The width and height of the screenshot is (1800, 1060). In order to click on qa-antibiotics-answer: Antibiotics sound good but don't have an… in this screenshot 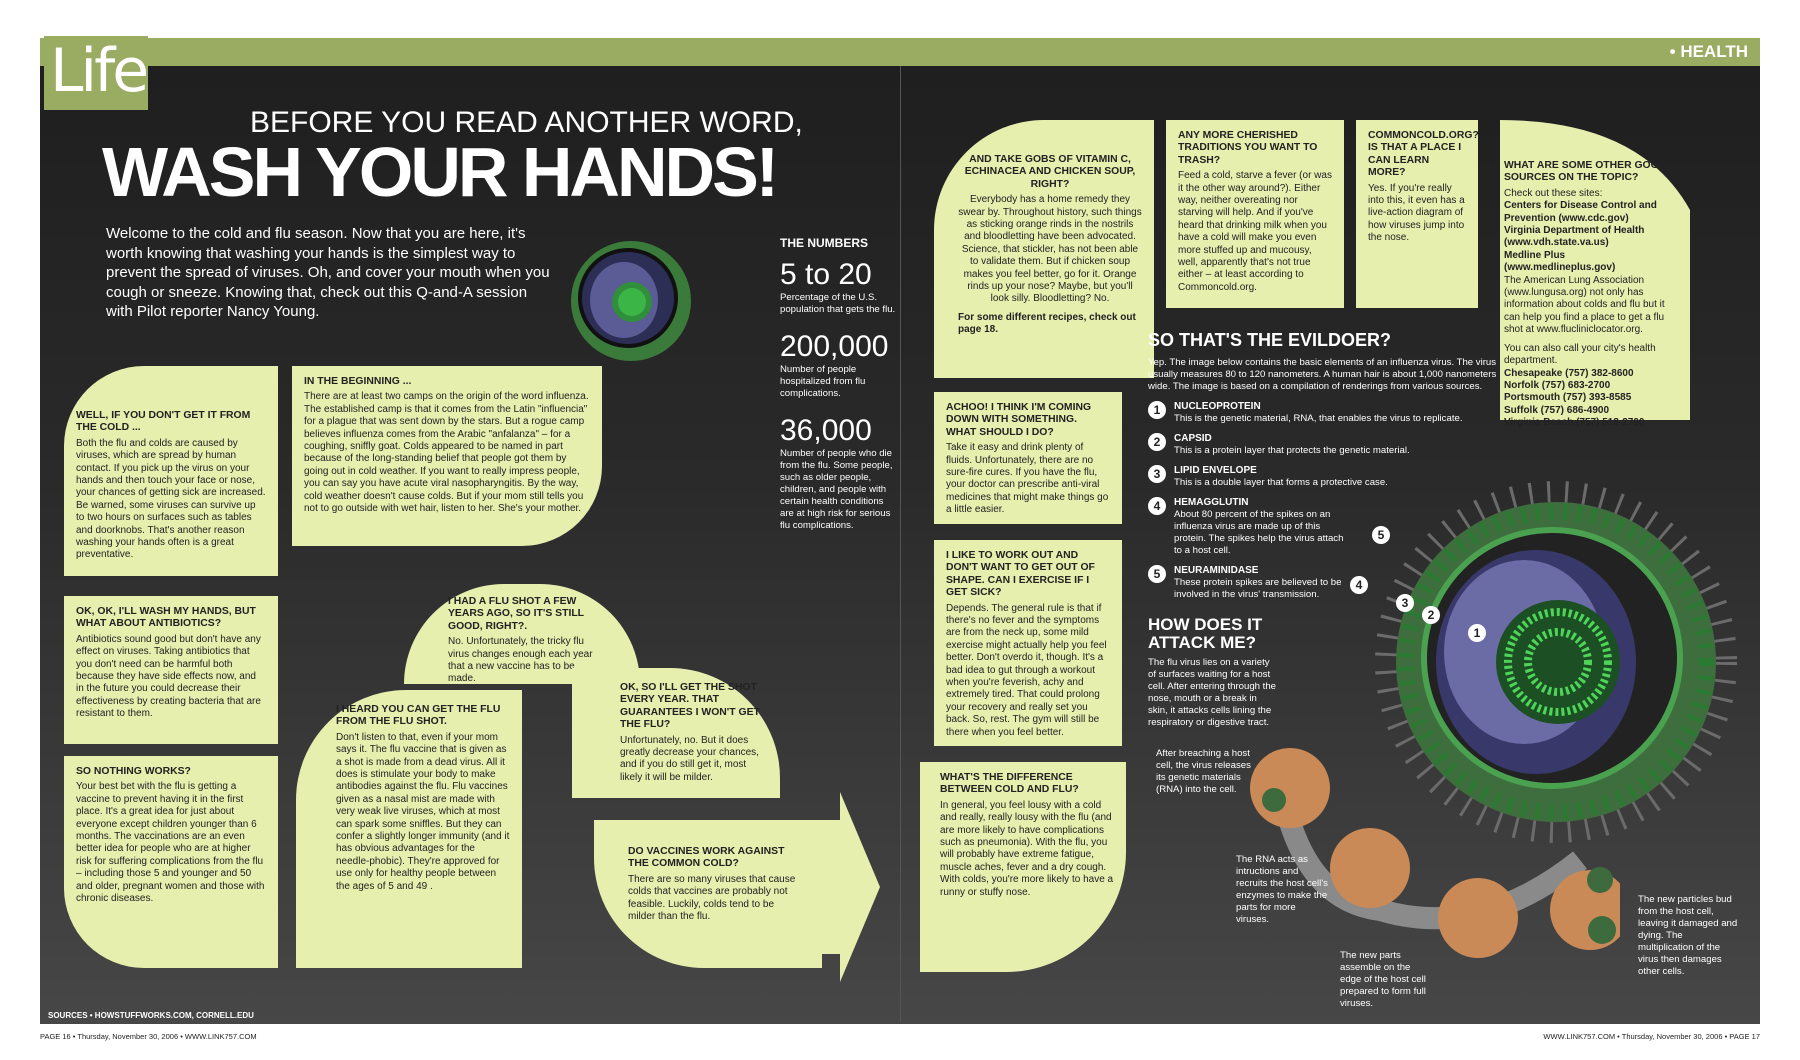, I will do `click(168, 676)`.